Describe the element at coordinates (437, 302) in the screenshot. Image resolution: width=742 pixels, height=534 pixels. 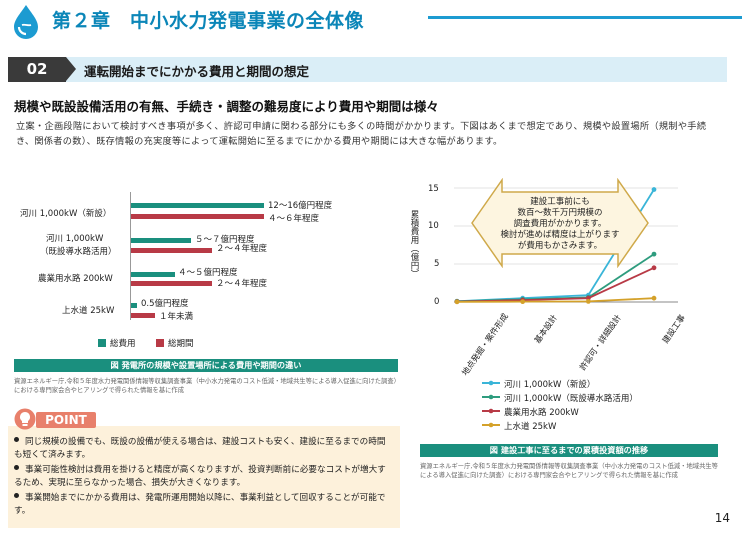
I see `y-tick: 0` at that location.